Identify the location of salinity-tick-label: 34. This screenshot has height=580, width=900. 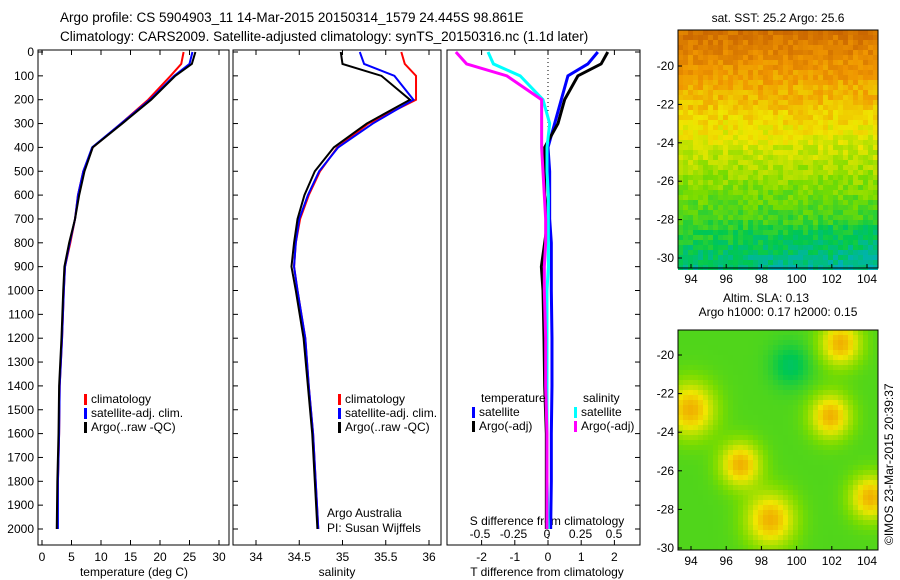
(256, 557).